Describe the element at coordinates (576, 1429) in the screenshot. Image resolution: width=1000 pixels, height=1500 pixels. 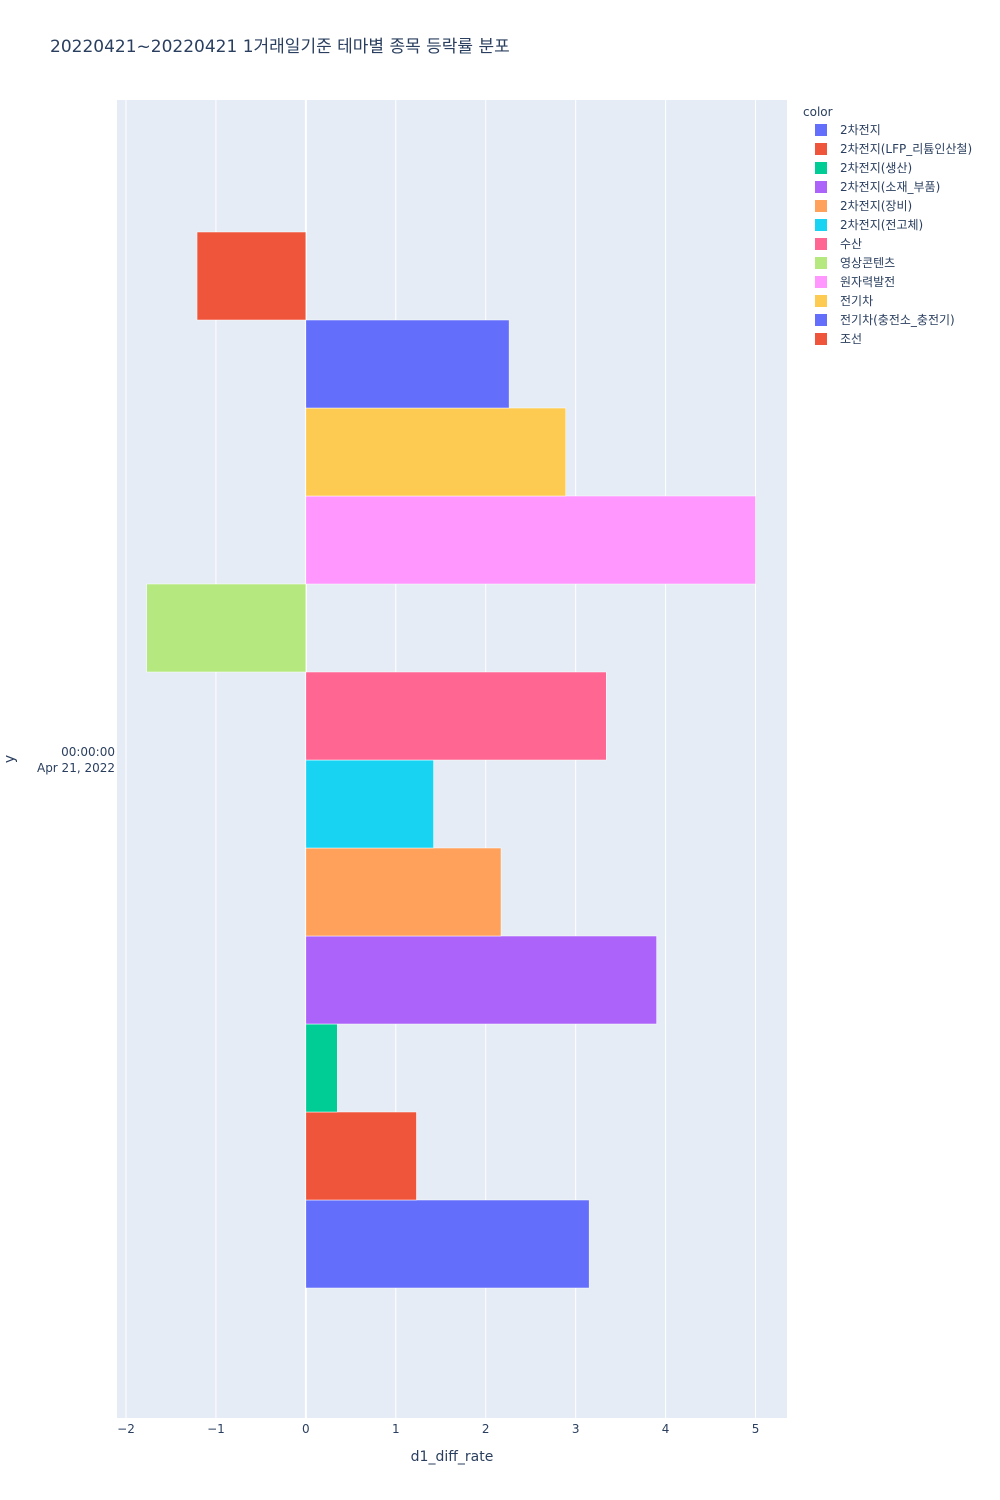
I see `x-tick-label: 3` at that location.